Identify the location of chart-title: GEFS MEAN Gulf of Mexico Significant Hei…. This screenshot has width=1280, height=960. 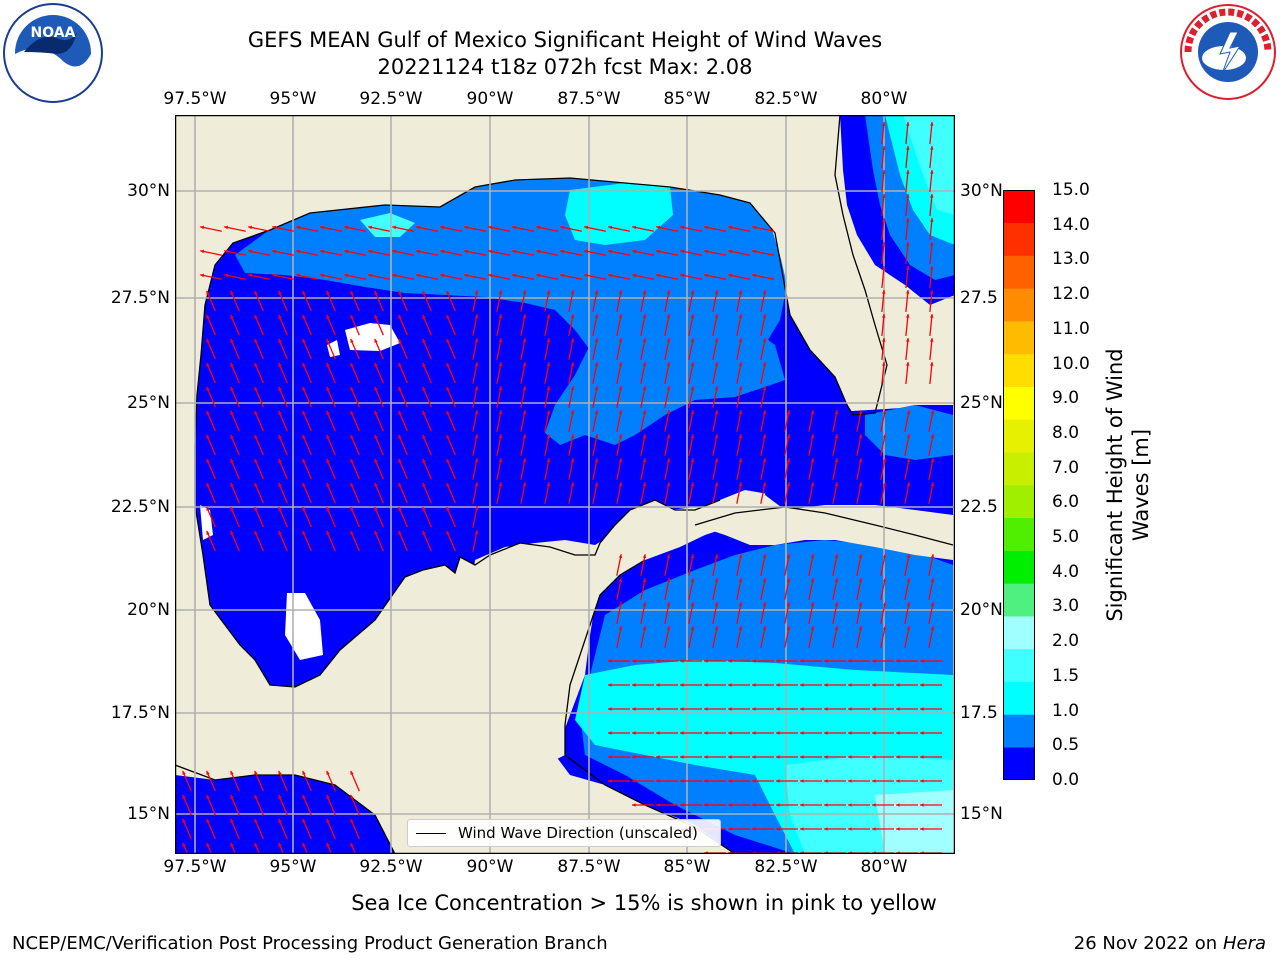
(565, 40).